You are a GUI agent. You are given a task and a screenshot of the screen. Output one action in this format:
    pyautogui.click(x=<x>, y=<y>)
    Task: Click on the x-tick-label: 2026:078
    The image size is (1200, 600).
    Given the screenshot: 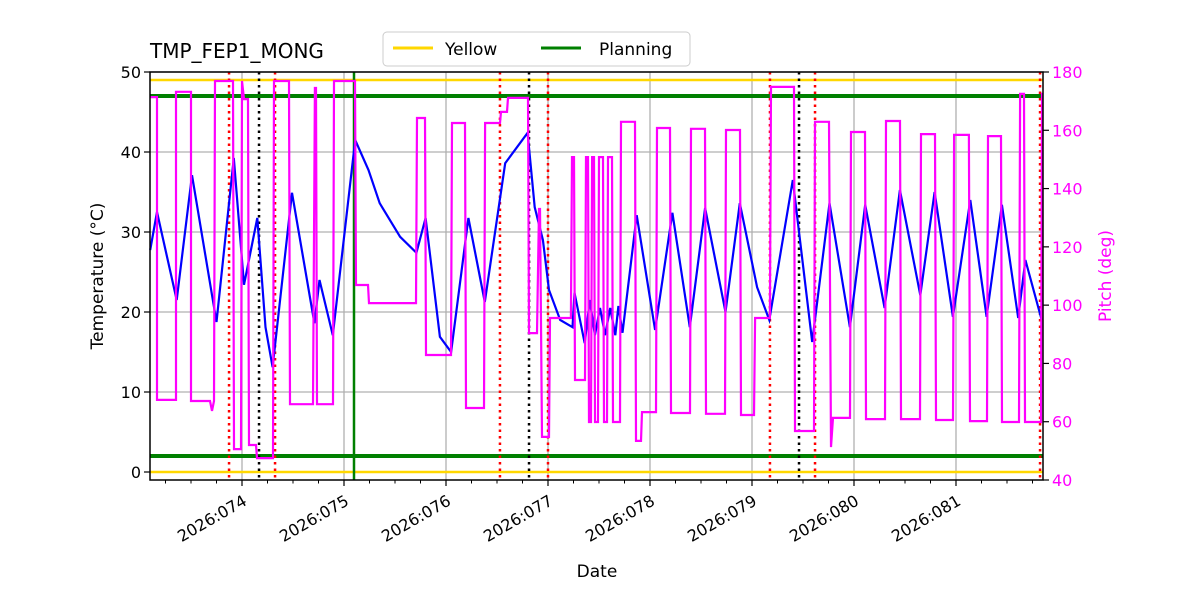 What is the action you would take?
    pyautogui.click(x=620, y=518)
    